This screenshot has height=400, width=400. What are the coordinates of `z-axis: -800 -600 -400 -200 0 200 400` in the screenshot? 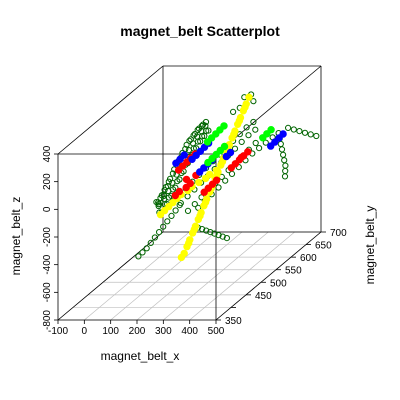 It's located at (50, 237).